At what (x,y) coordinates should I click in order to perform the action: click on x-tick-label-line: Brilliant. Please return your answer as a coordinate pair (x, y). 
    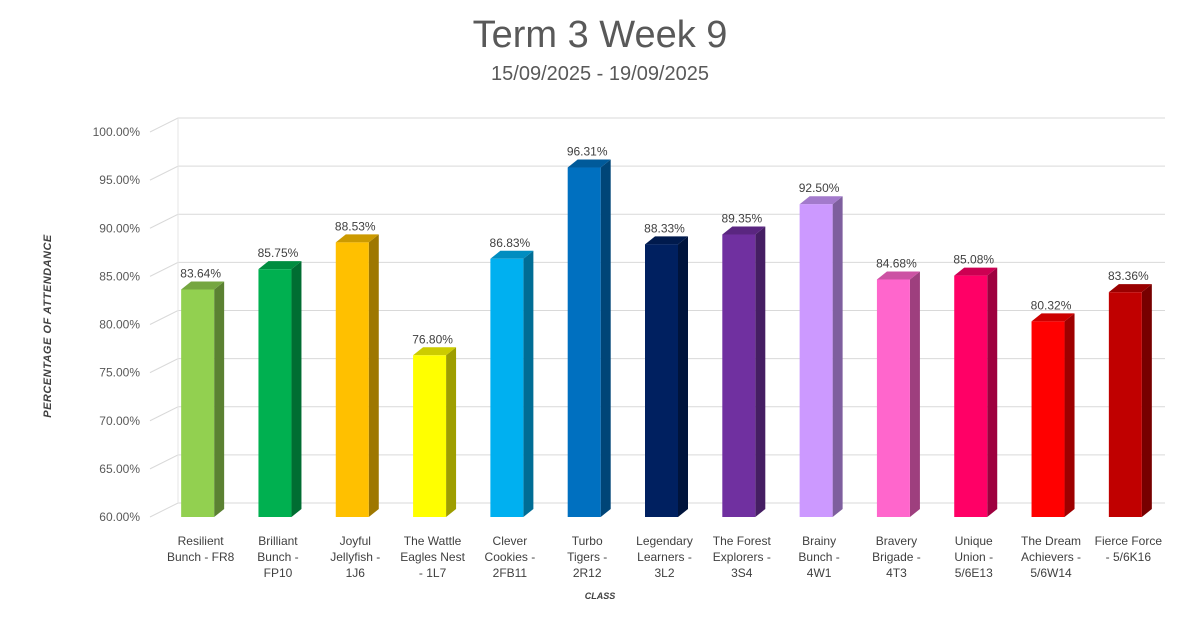
    Looking at the image, I should click on (278, 541).